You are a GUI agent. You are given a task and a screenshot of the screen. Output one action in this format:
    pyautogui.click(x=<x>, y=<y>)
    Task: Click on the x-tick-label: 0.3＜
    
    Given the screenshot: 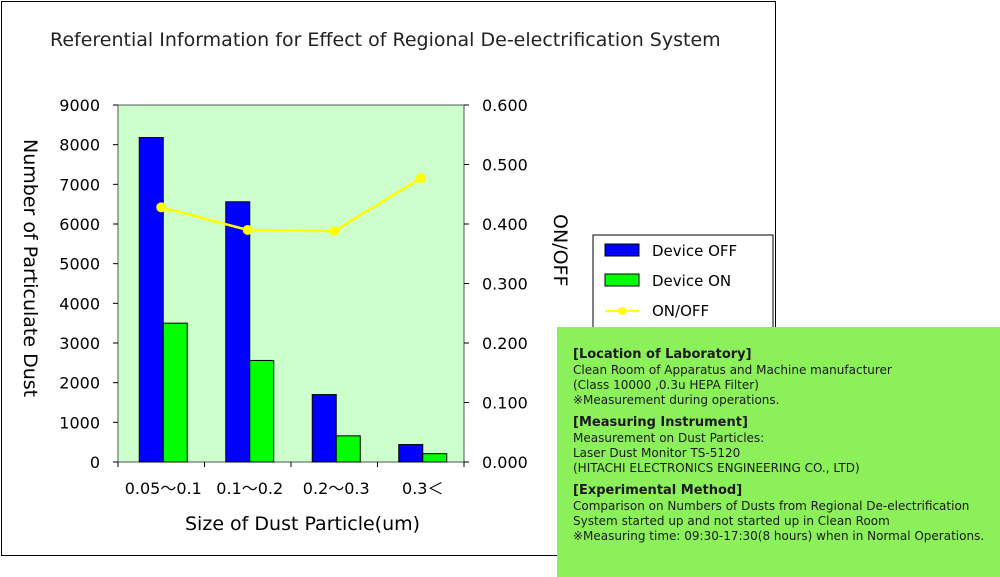 What is the action you would take?
    pyautogui.click(x=422, y=488)
    